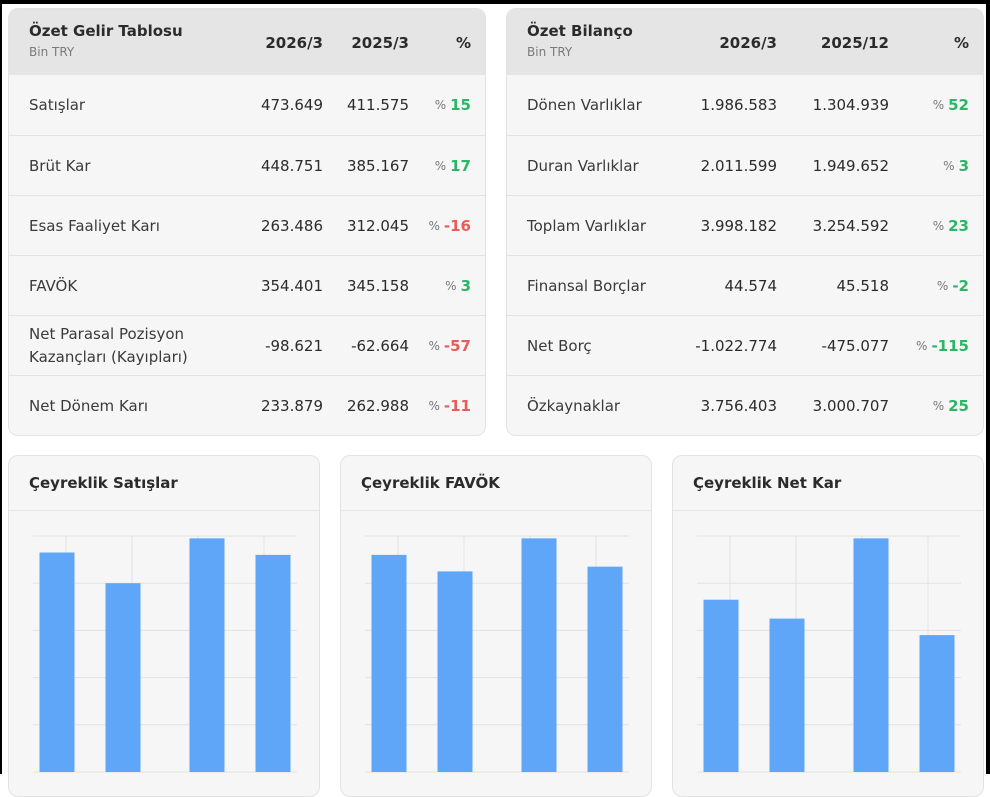 Image resolution: width=990 pixels, height=797 pixels. What do you see at coordinates (738, 226) in the screenshot?
I see `current-value: 3.998.182` at bounding box center [738, 226].